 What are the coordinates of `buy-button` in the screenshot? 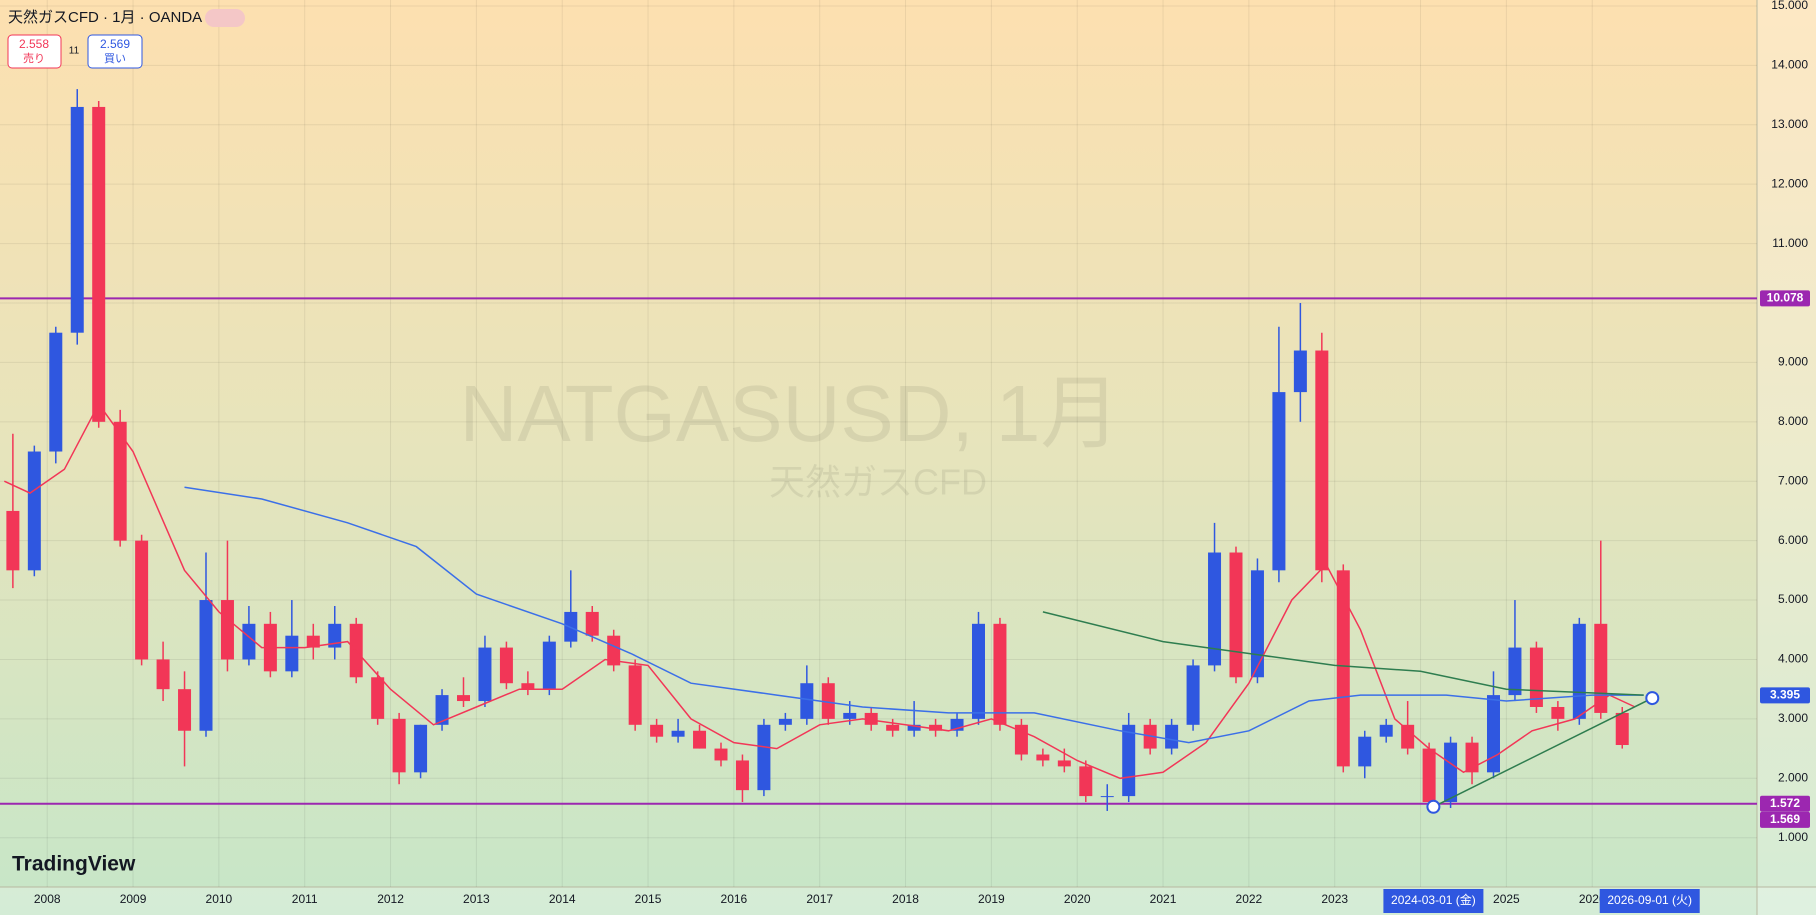 It's located at (115, 51).